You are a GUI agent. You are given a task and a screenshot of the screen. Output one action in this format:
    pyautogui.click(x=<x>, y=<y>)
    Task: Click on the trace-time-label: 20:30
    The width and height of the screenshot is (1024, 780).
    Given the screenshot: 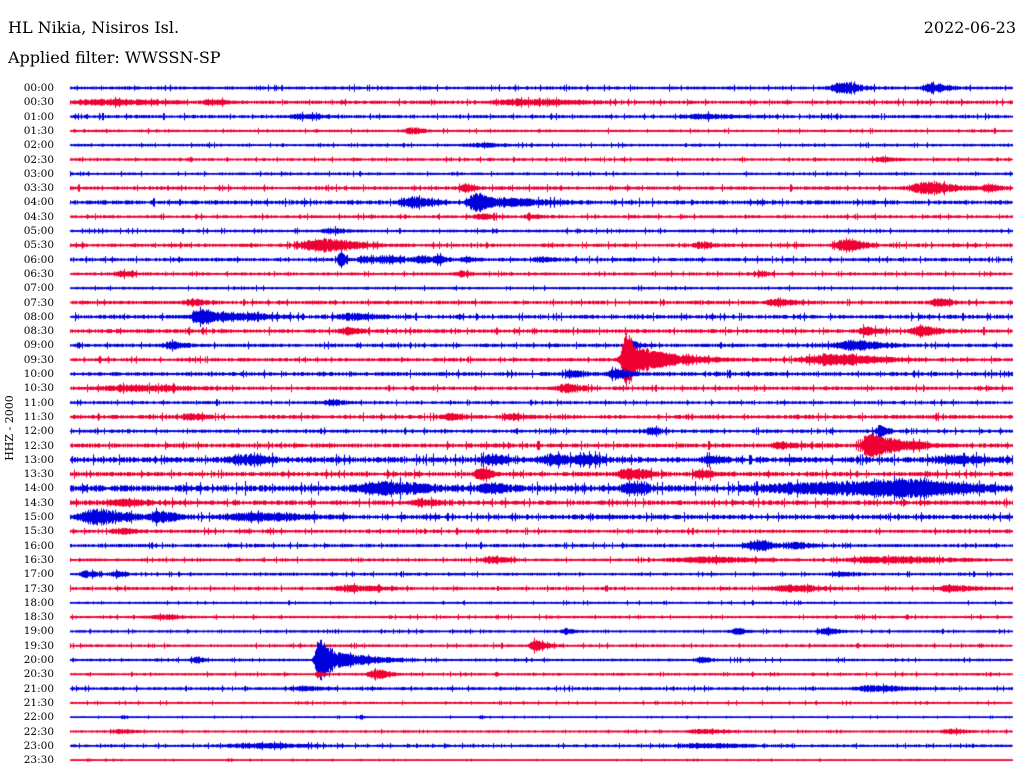 What is the action you would take?
    pyautogui.click(x=38, y=674)
    